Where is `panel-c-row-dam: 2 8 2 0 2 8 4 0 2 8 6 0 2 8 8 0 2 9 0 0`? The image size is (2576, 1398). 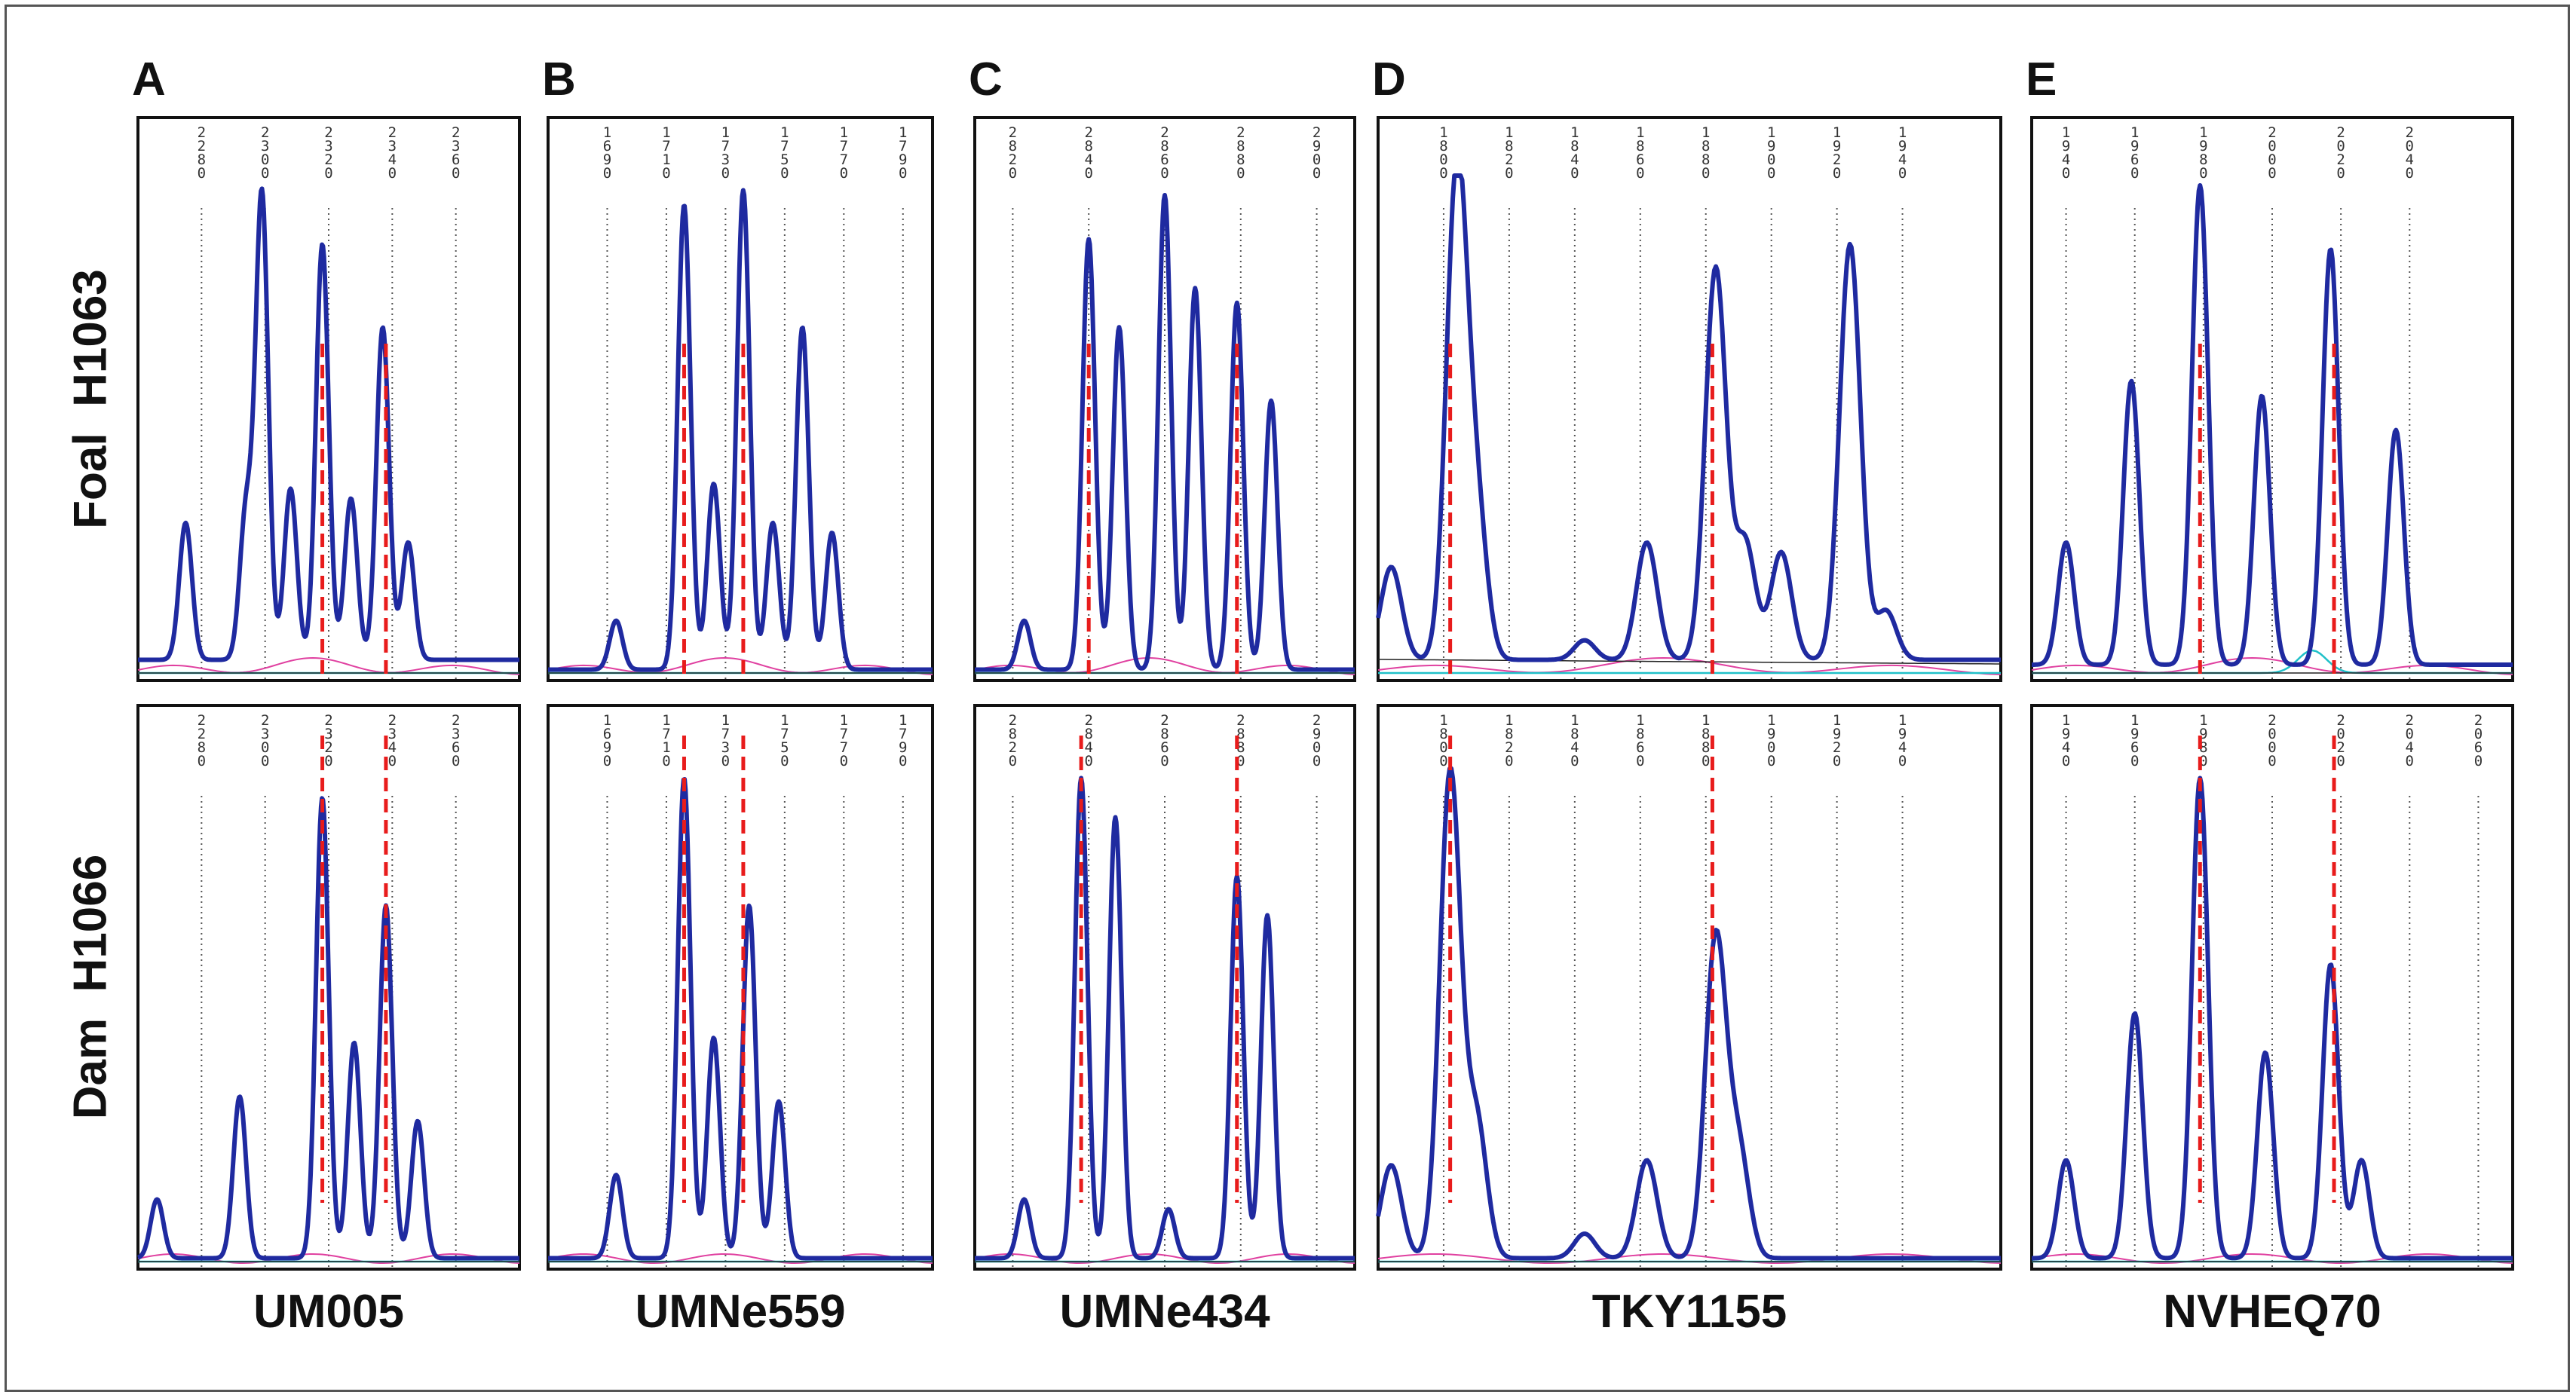 panel-c-row-dam: 2 8 2 0 2 8 4 0 2 8 6 0 2 8 8 0 2 9 0 0 is located at coordinates (1164, 987).